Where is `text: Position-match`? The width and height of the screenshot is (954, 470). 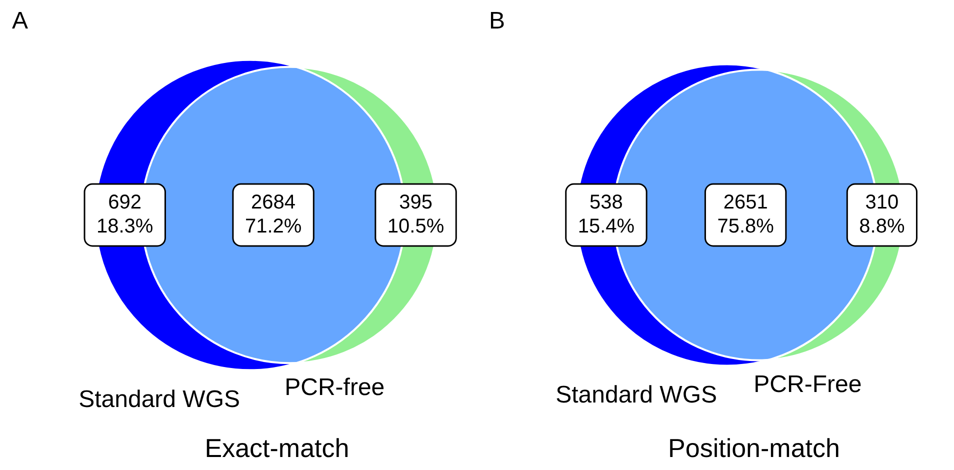 text: Position-match is located at coordinates (754, 448).